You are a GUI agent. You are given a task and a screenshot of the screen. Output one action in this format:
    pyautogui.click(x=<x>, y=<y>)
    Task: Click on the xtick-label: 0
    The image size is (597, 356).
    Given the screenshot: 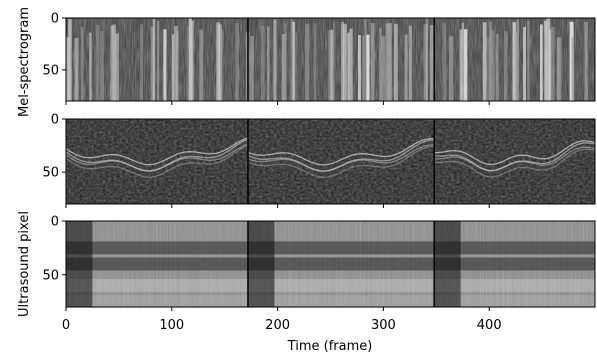 What is the action you would take?
    pyautogui.click(x=66, y=325)
    